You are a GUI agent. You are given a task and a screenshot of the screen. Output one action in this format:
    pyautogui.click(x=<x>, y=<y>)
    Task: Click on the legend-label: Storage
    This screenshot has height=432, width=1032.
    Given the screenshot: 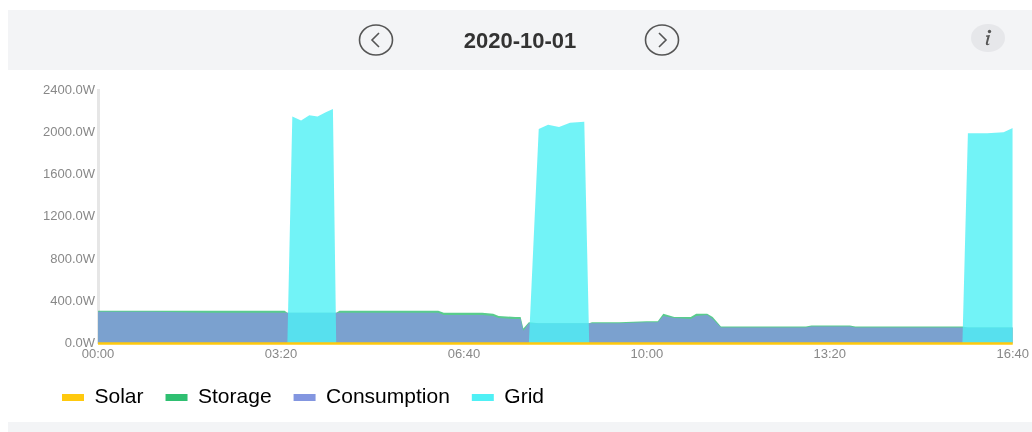 What is the action you would take?
    pyautogui.click(x=235, y=396)
    